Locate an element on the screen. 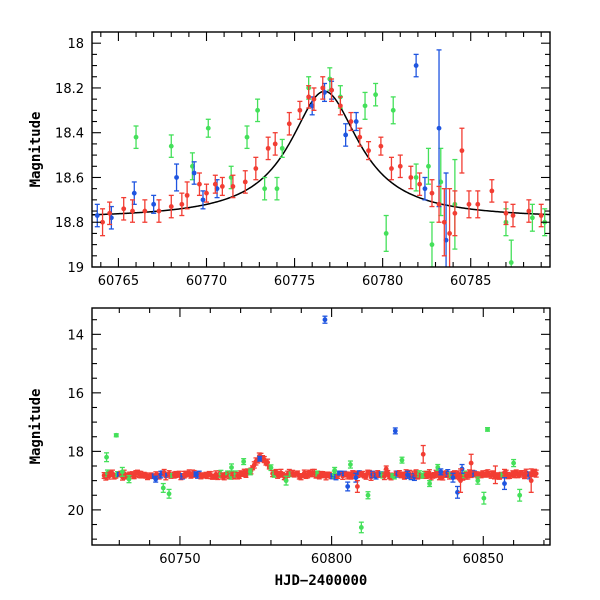 Image resolution: width=600 pixels, height=600 pixels. x-tick-label: 60780 is located at coordinates (382, 281).